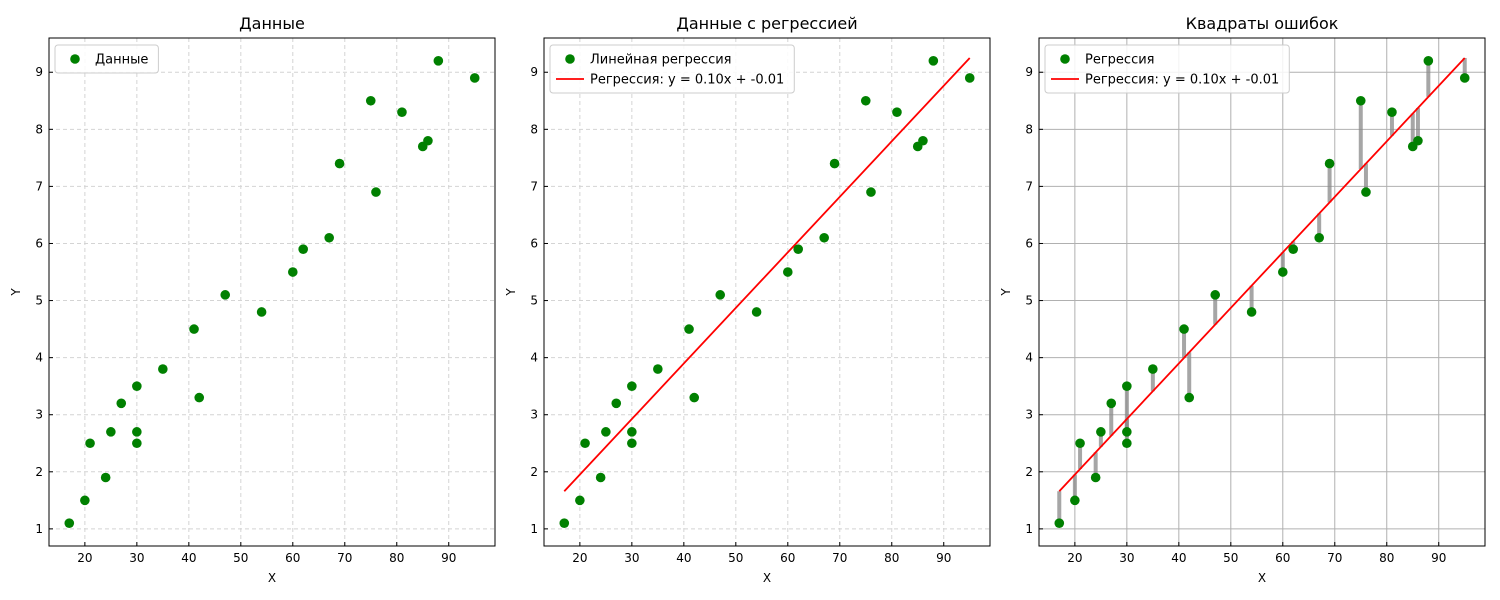 The image size is (1500, 600). I want to click on chart-title: Квадраты ошибок, so click(1262, 23).